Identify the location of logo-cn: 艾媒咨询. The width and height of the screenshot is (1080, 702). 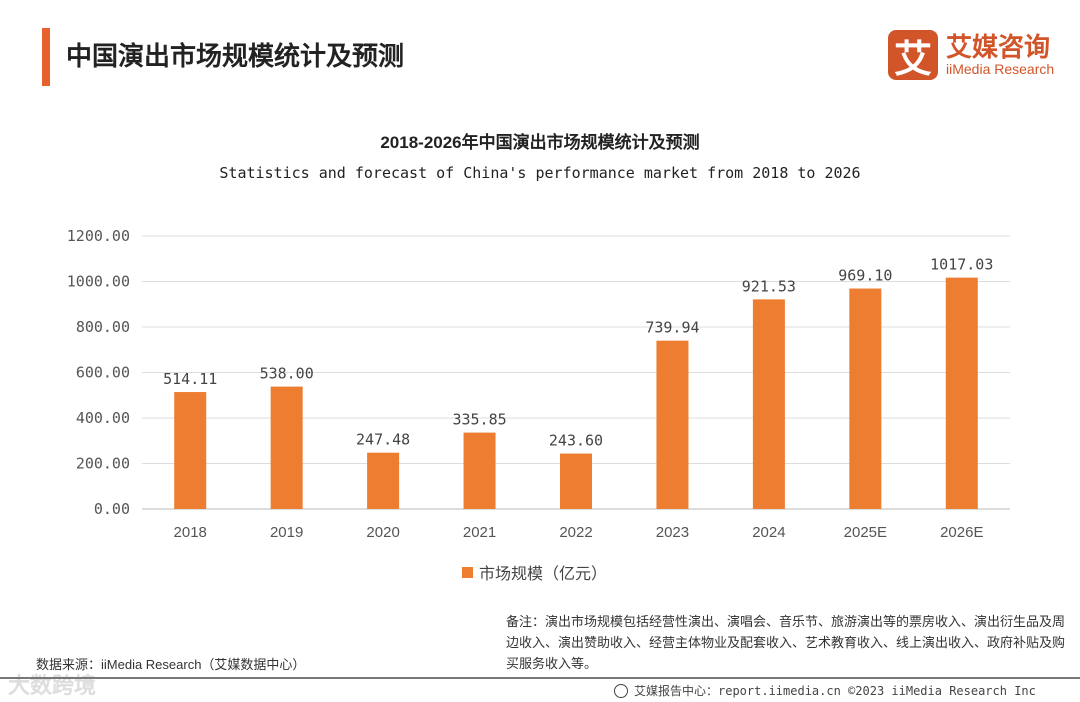
(998, 47).